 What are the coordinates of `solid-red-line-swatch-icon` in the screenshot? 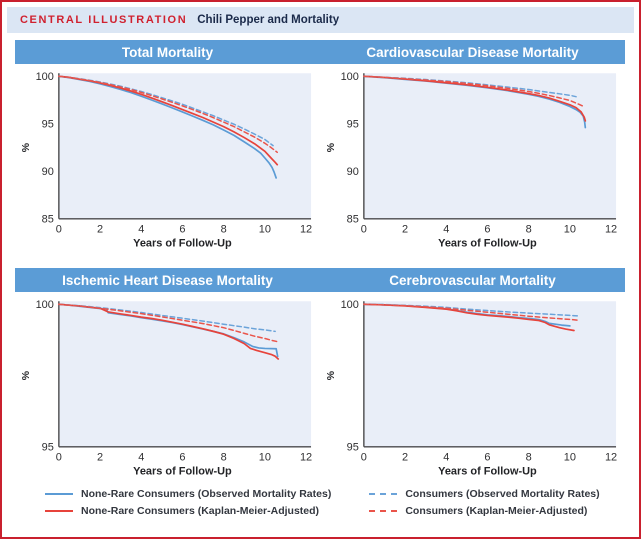 It's located at (59, 511).